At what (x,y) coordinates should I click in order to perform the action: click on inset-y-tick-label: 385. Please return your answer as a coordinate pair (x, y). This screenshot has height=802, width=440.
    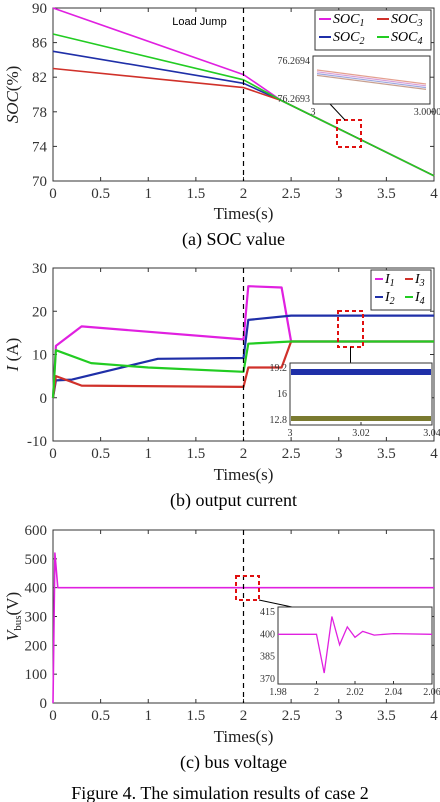
    Looking at the image, I should click on (267, 657).